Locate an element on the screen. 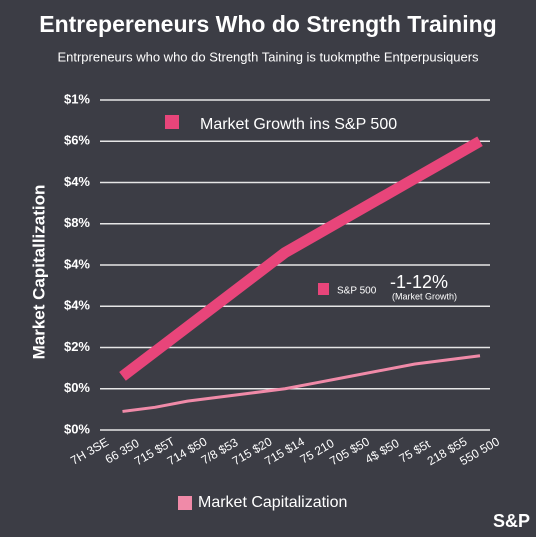 The height and width of the screenshot is (537, 536). chart-title: Entrepereneurs Who do Strength Training is located at coordinates (267, 24).